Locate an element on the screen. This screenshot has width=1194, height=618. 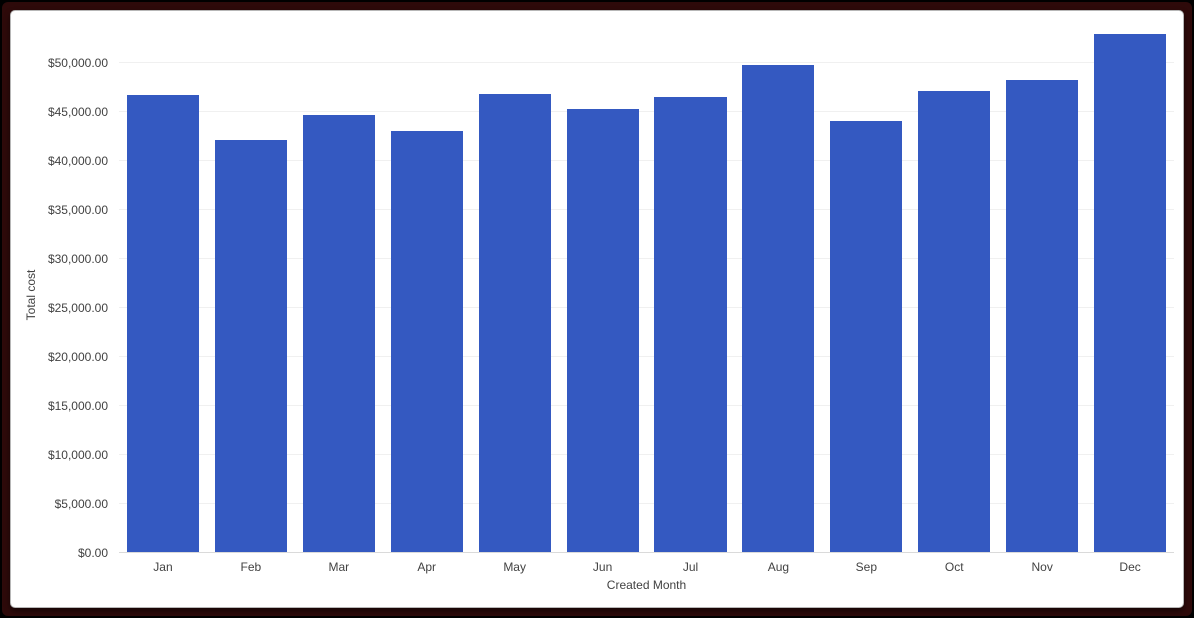
bar-jan is located at coordinates (162, 324).